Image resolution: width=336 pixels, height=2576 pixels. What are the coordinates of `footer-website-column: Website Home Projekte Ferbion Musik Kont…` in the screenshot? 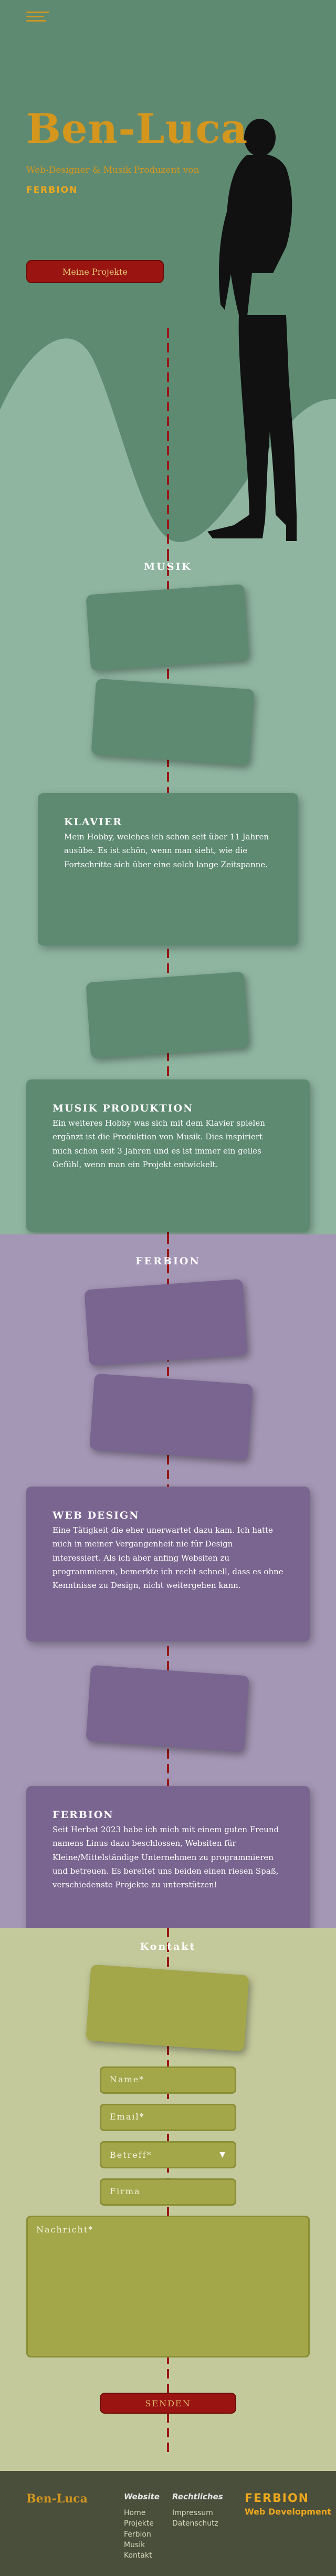 It's located at (142, 2526).